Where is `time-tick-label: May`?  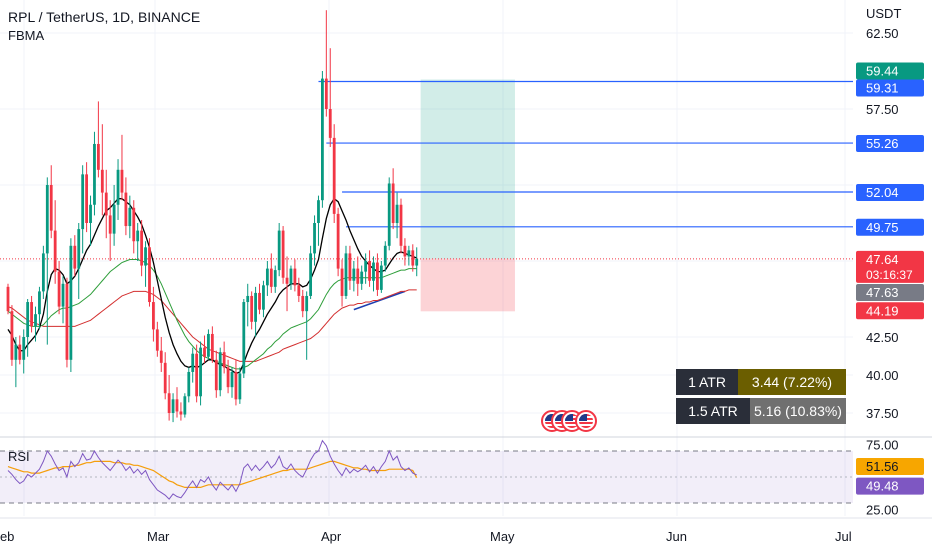 time-tick-label: May is located at coordinates (502, 536).